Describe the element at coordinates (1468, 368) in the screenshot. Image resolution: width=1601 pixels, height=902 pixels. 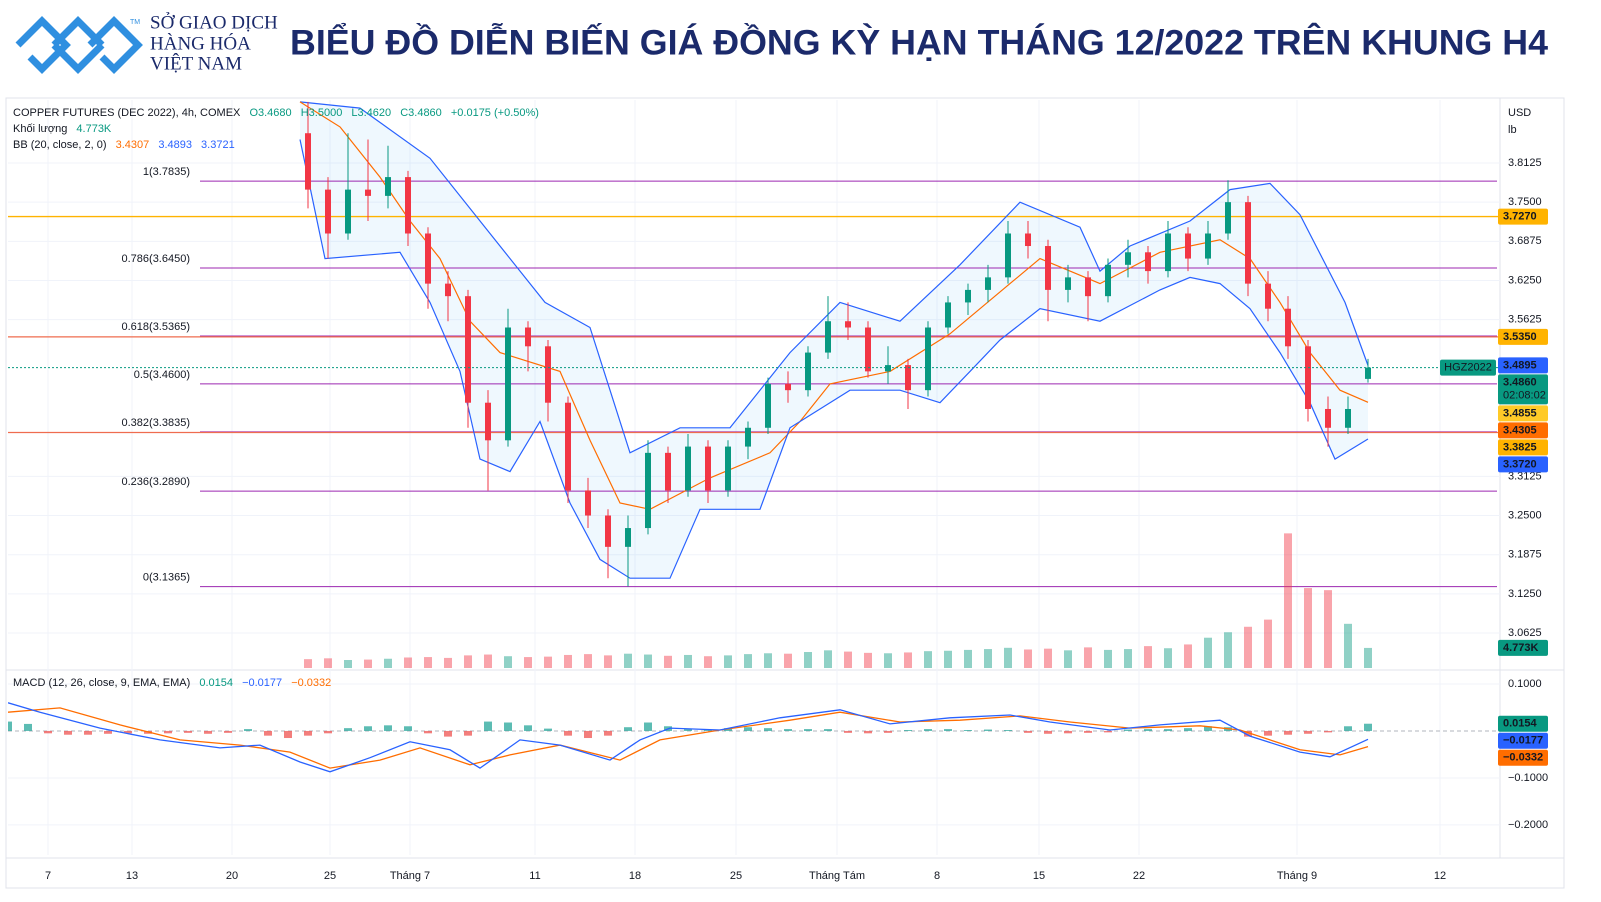
I see `symbol-label: HGZ2022` at that location.